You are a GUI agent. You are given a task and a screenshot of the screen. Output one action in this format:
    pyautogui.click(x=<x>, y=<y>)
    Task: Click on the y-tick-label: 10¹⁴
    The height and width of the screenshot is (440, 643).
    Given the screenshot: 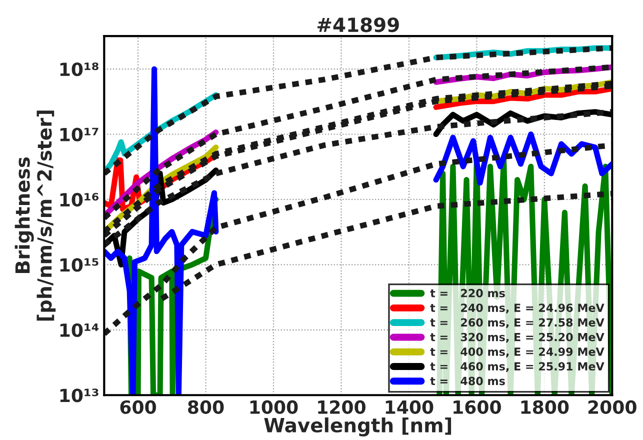 What is the action you would take?
    pyautogui.click(x=79, y=330)
    